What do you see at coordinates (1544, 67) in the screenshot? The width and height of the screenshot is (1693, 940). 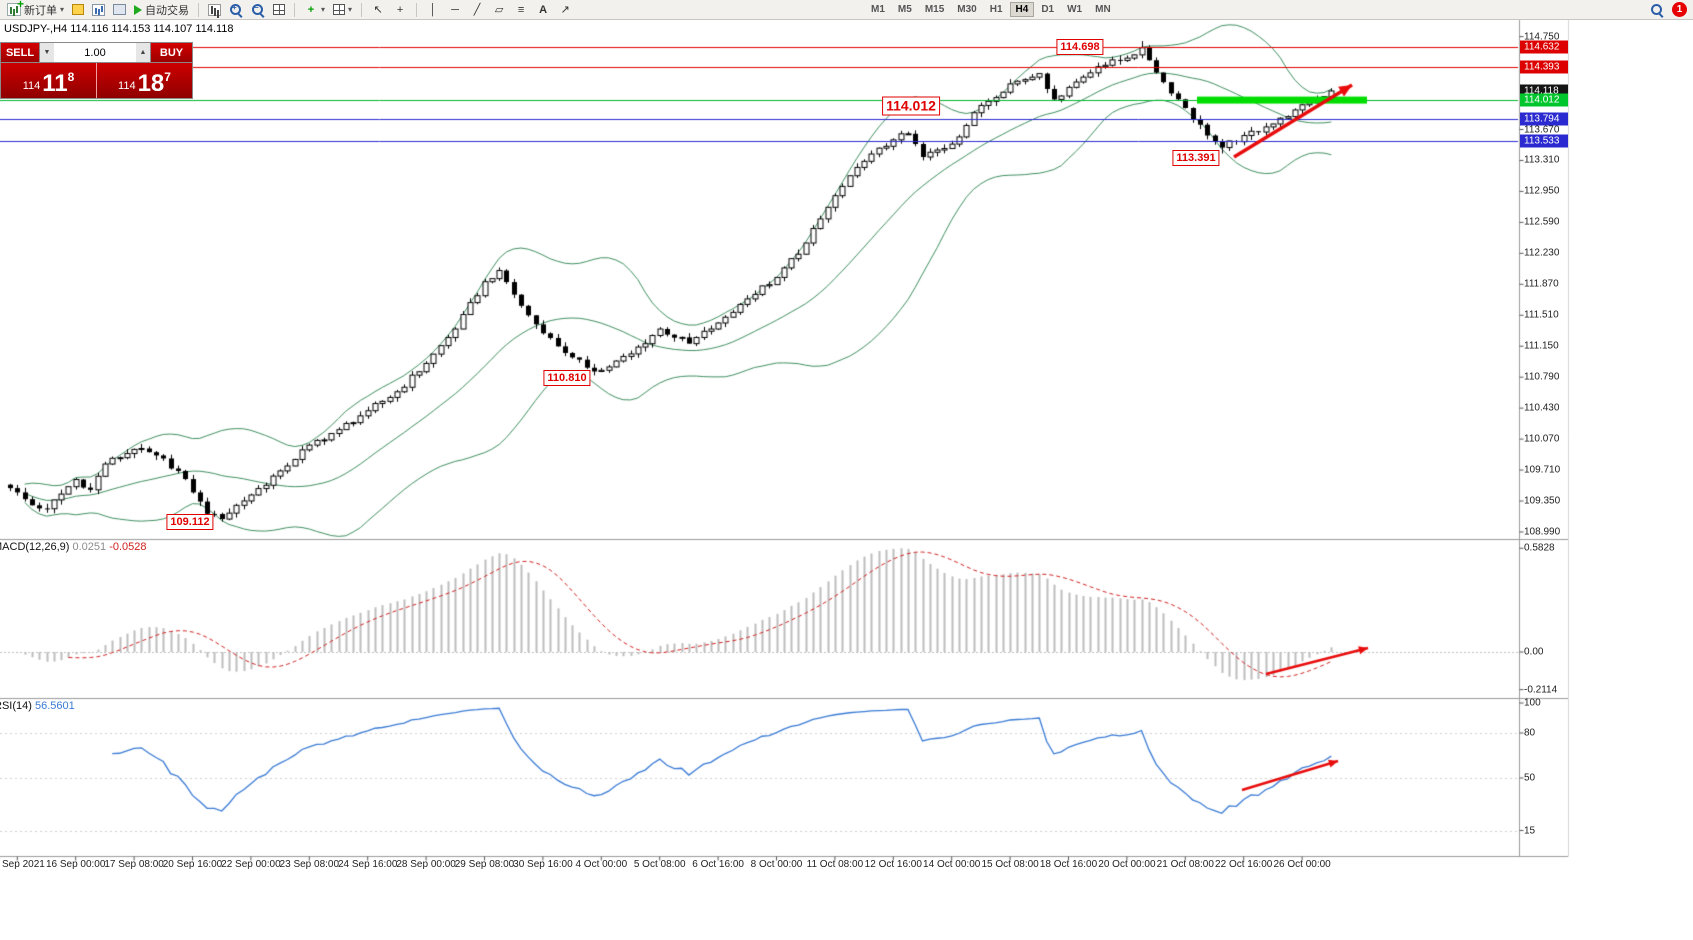 I see `price-badge-114.393: 114.393` at bounding box center [1544, 67].